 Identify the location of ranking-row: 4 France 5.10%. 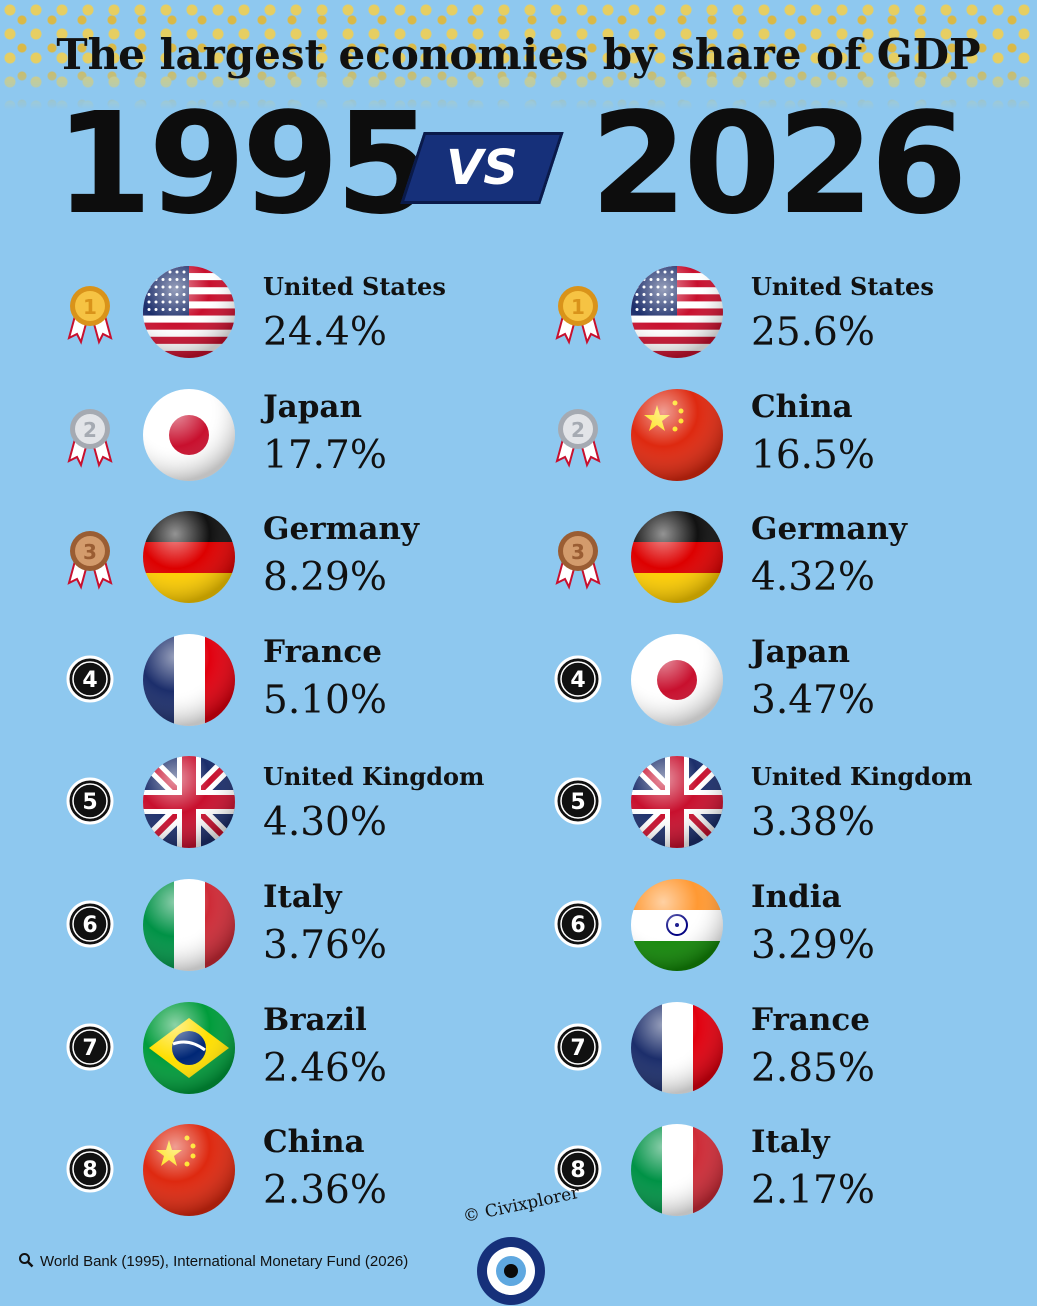
(305, 687).